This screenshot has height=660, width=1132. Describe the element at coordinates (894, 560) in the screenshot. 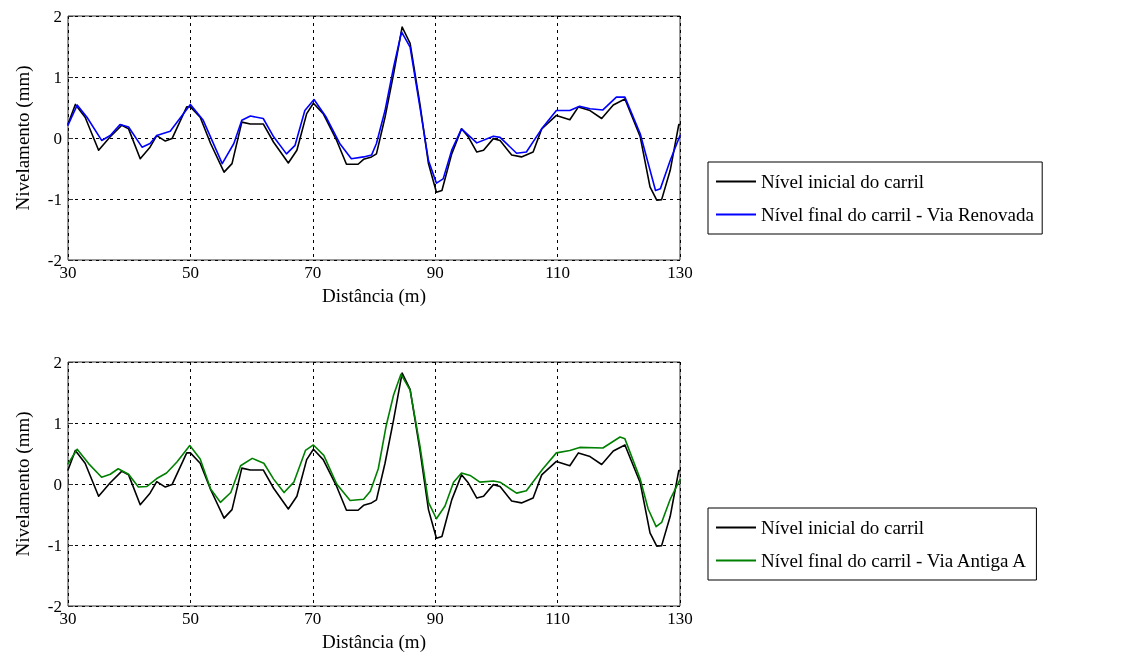

I see `legend-label: Nível final do carril - Via Antiga A` at that location.